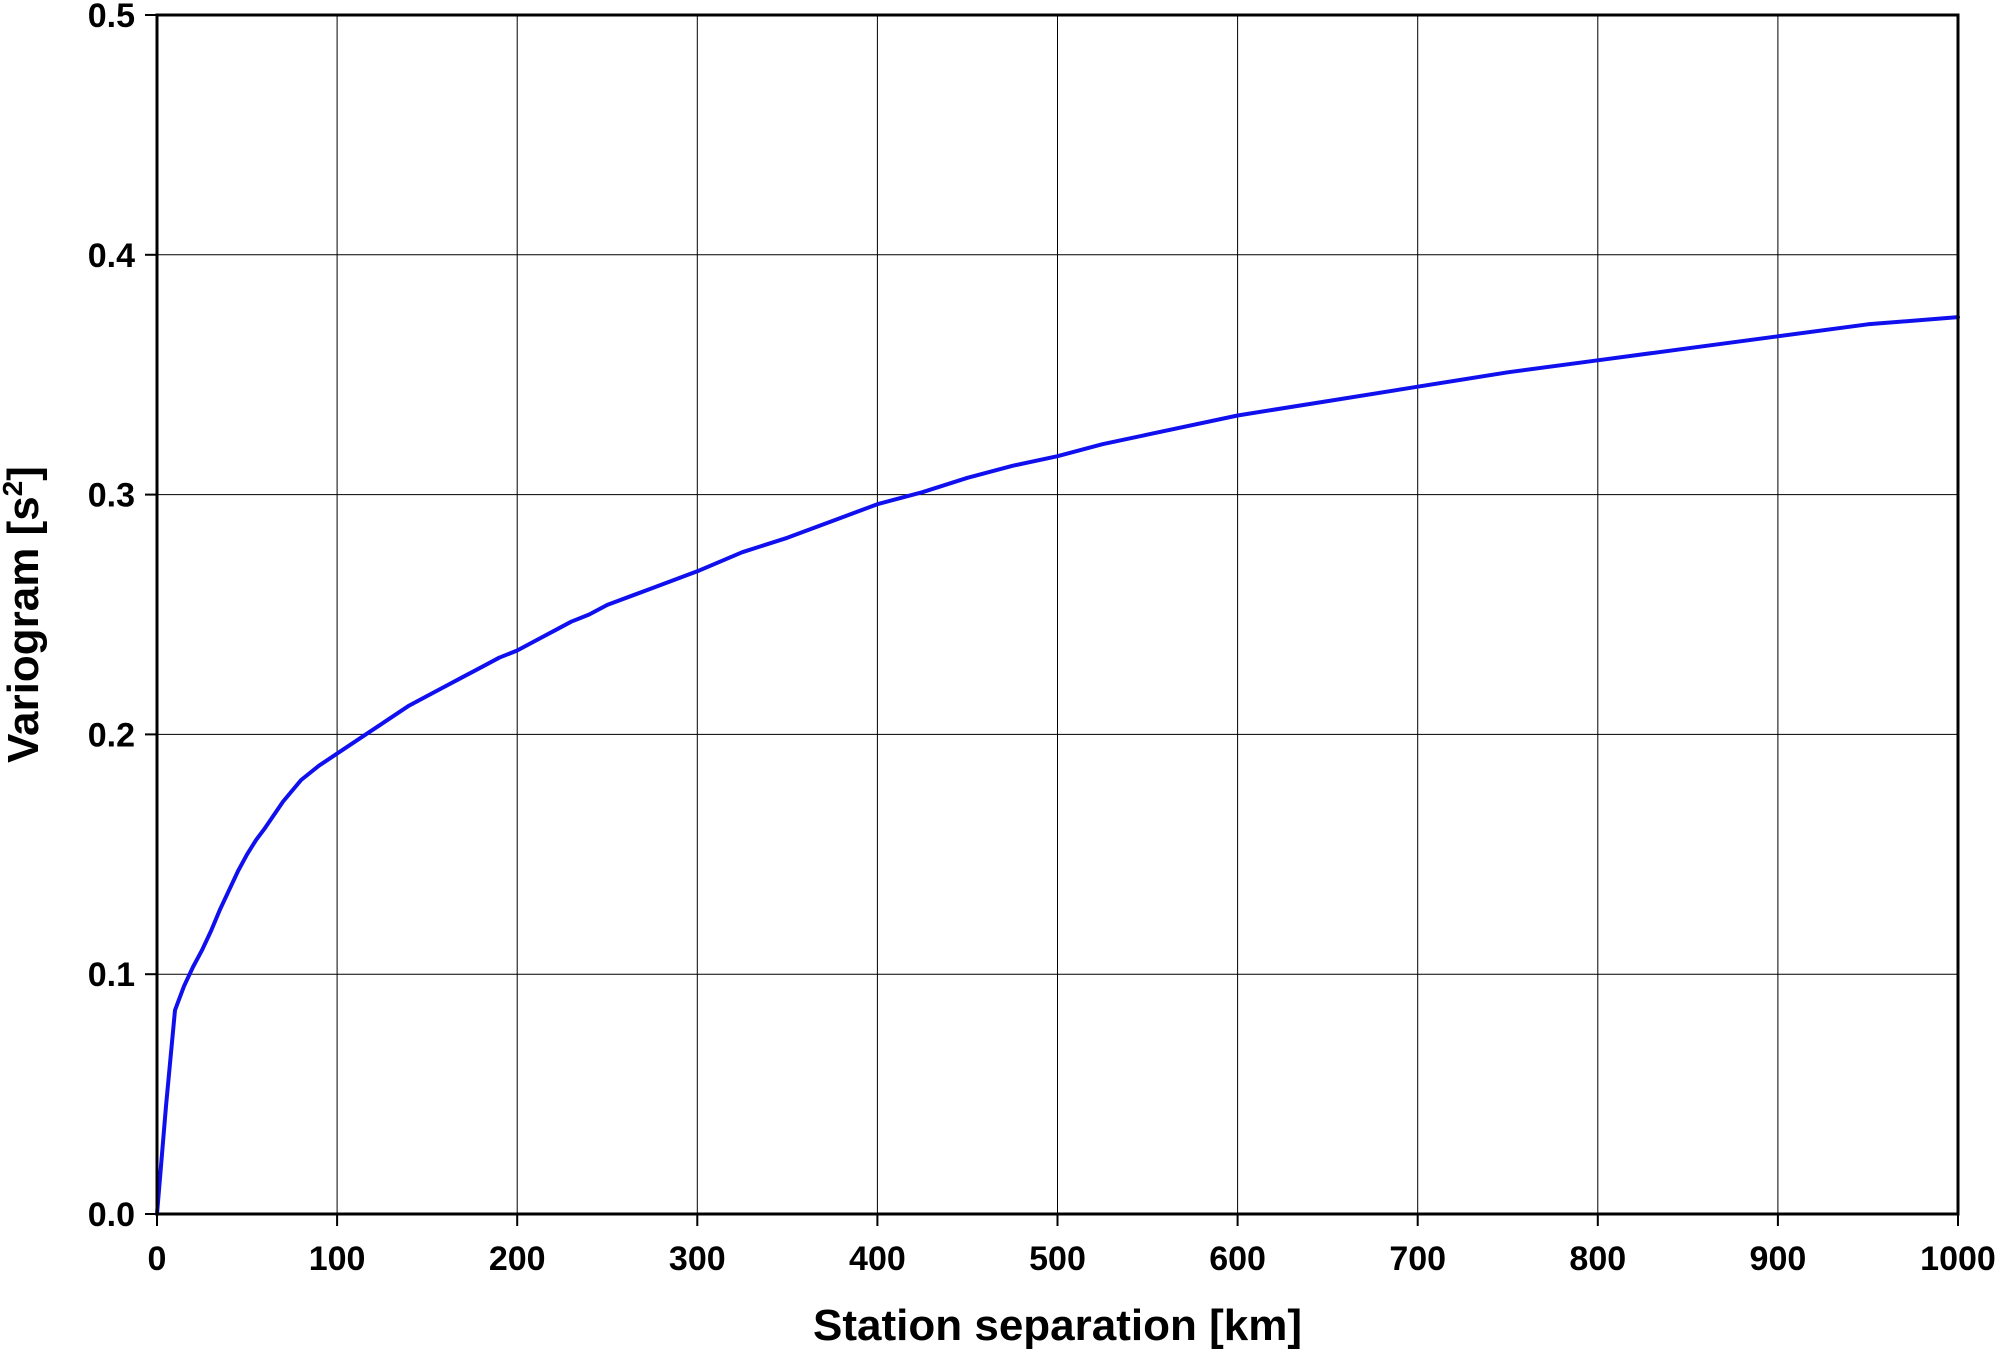 This screenshot has height=1352, width=1999. What do you see at coordinates (111, 1215) in the screenshot?
I see `y-tick-label: 0.0` at bounding box center [111, 1215].